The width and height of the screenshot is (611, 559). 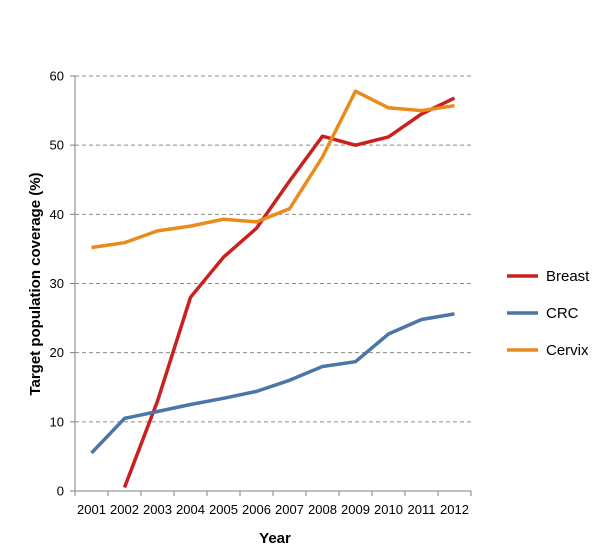 I want to click on x-tick-label: 2007, so click(x=289, y=509).